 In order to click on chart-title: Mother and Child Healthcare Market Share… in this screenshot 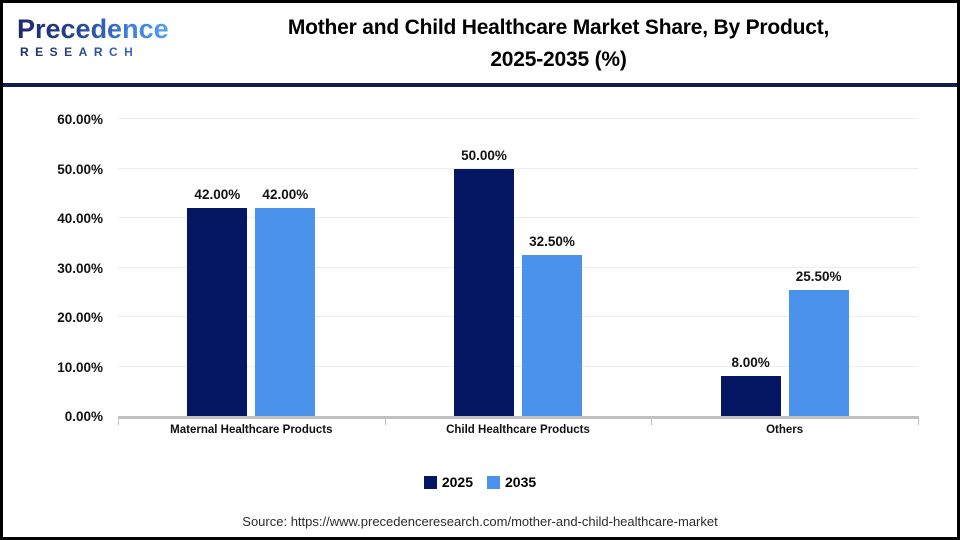, I will do `click(558, 44)`.